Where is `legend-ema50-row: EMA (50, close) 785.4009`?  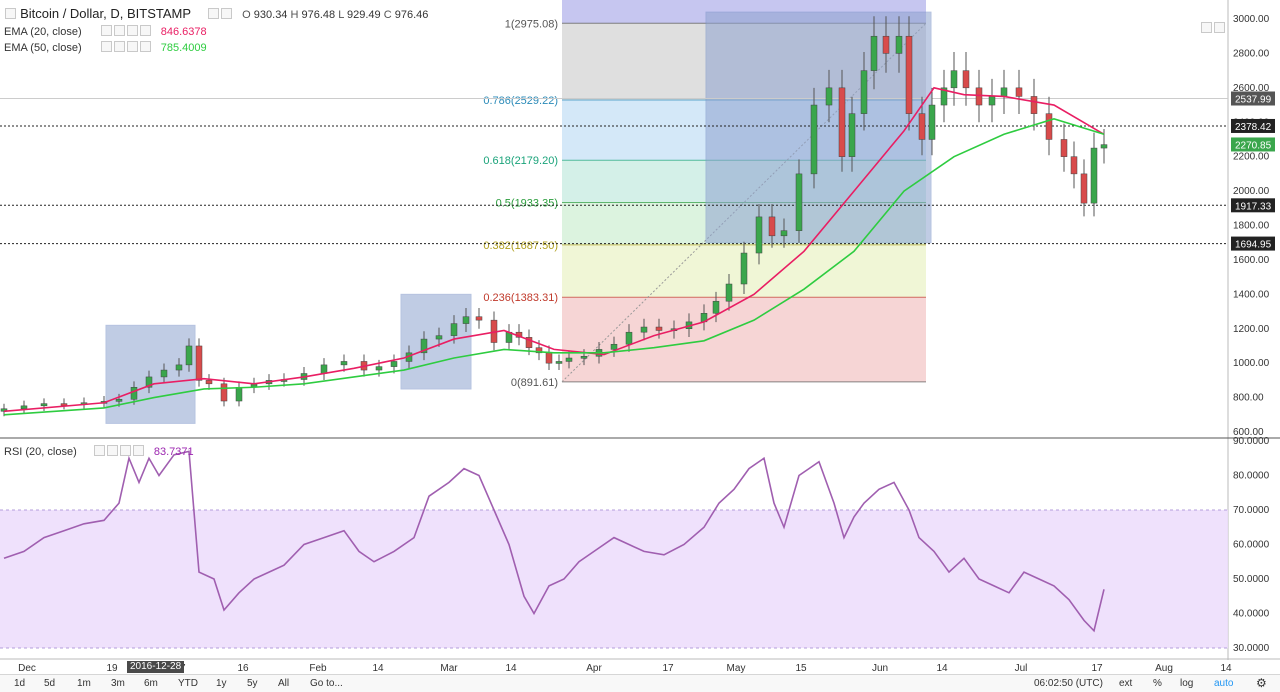 legend-ema50-row: EMA (50, close) 785.4009 is located at coordinates (105, 48).